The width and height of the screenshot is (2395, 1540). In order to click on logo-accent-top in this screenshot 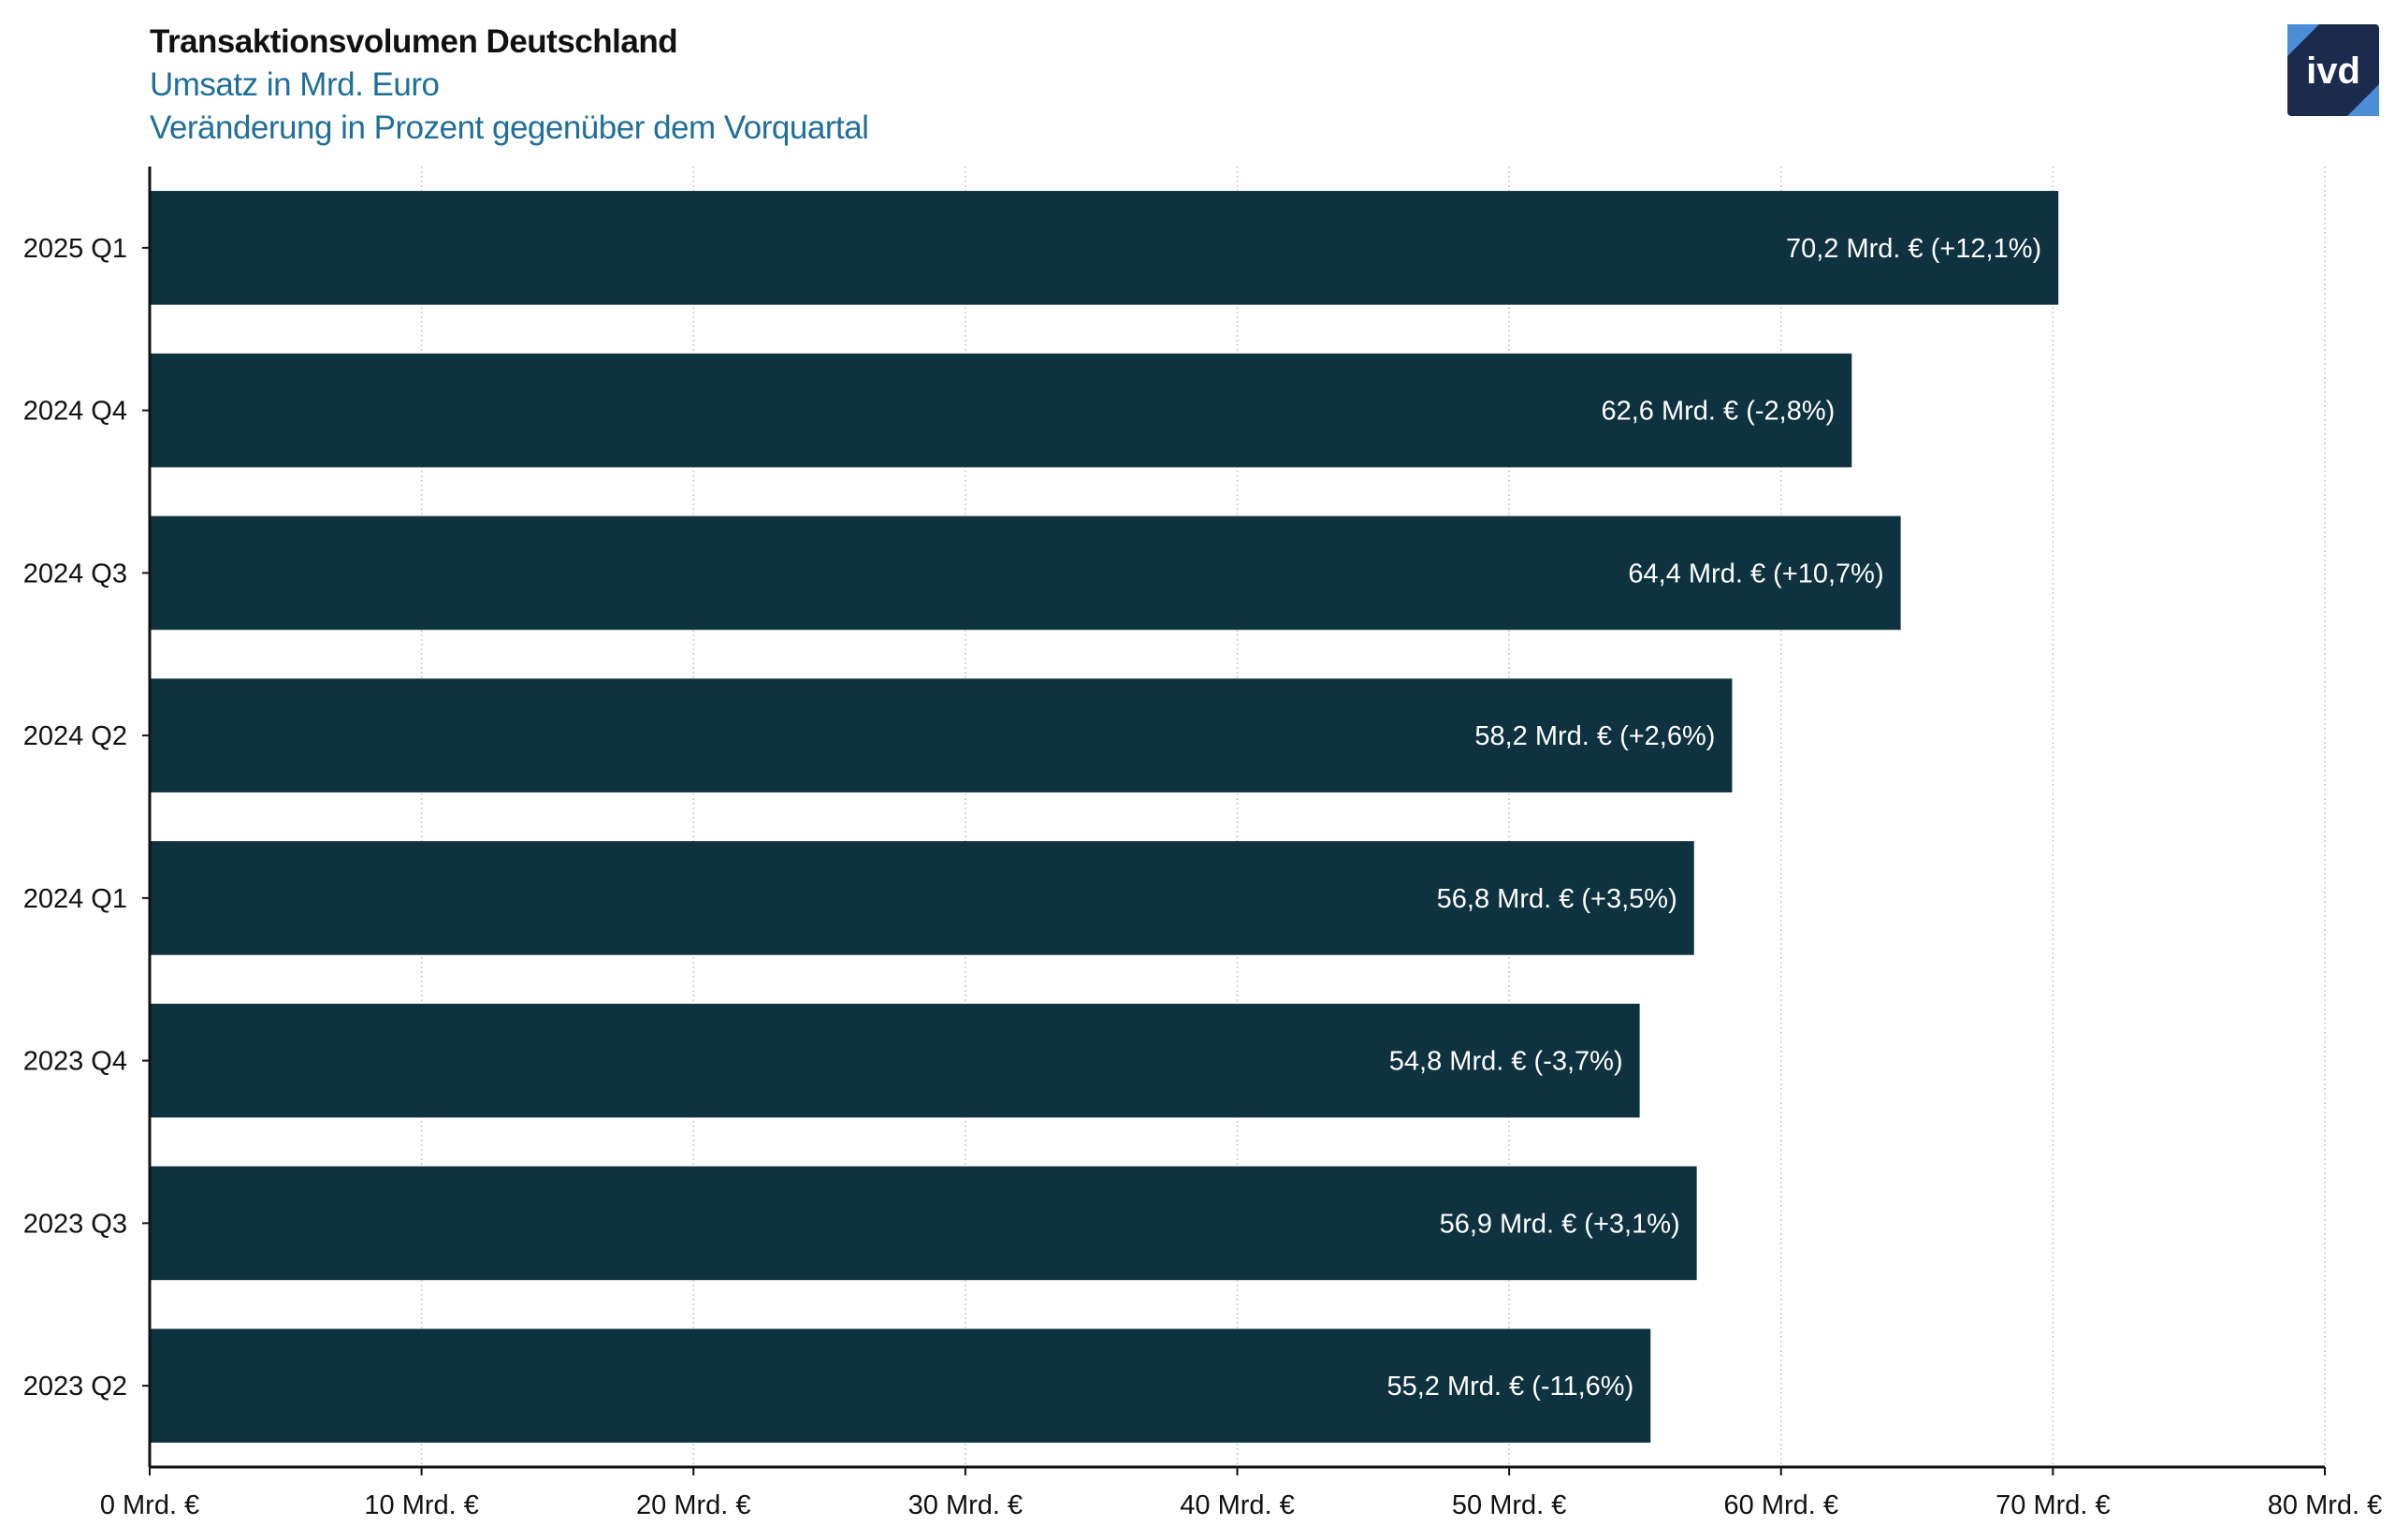, I will do `click(2303, 40)`.